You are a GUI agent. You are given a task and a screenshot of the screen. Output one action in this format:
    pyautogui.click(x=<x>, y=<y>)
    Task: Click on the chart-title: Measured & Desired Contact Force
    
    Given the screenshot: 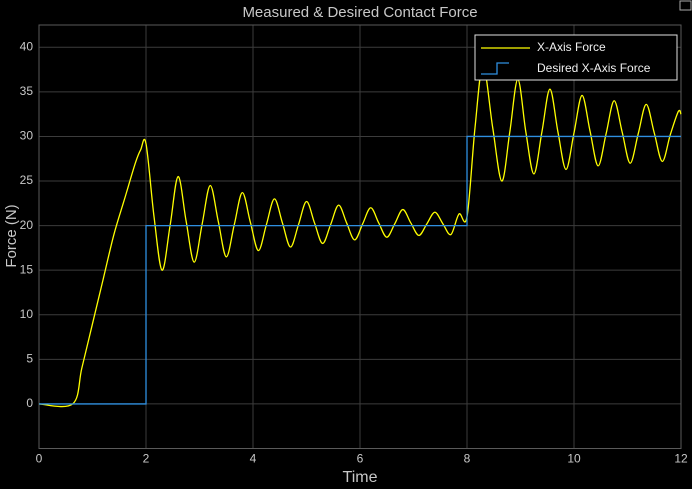 What is the action you would take?
    pyautogui.click(x=359, y=12)
    